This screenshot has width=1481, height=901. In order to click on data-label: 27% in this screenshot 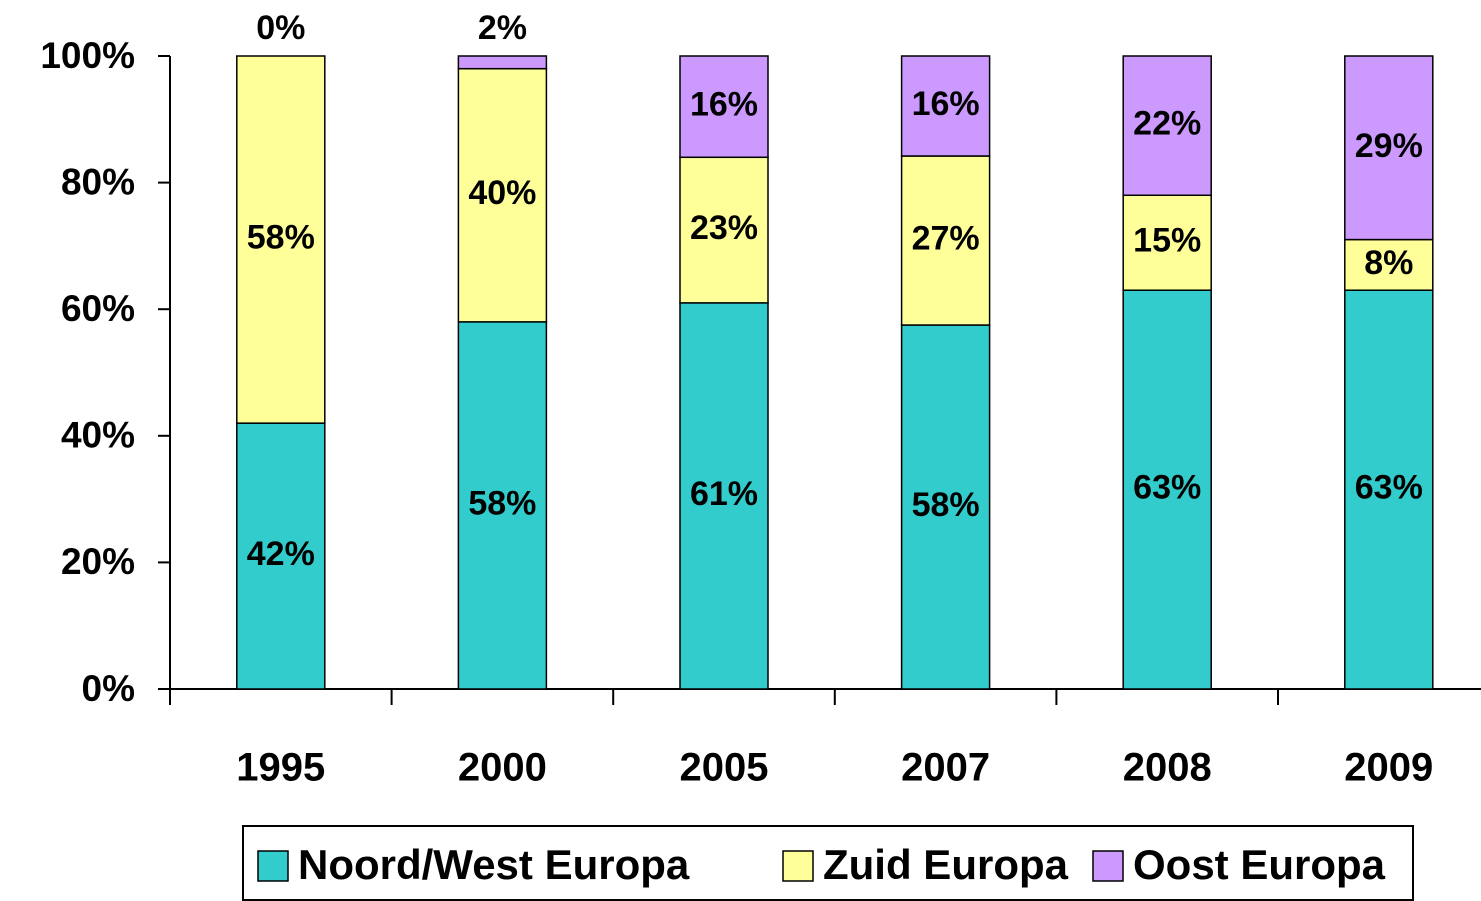, I will do `click(946, 239)`.